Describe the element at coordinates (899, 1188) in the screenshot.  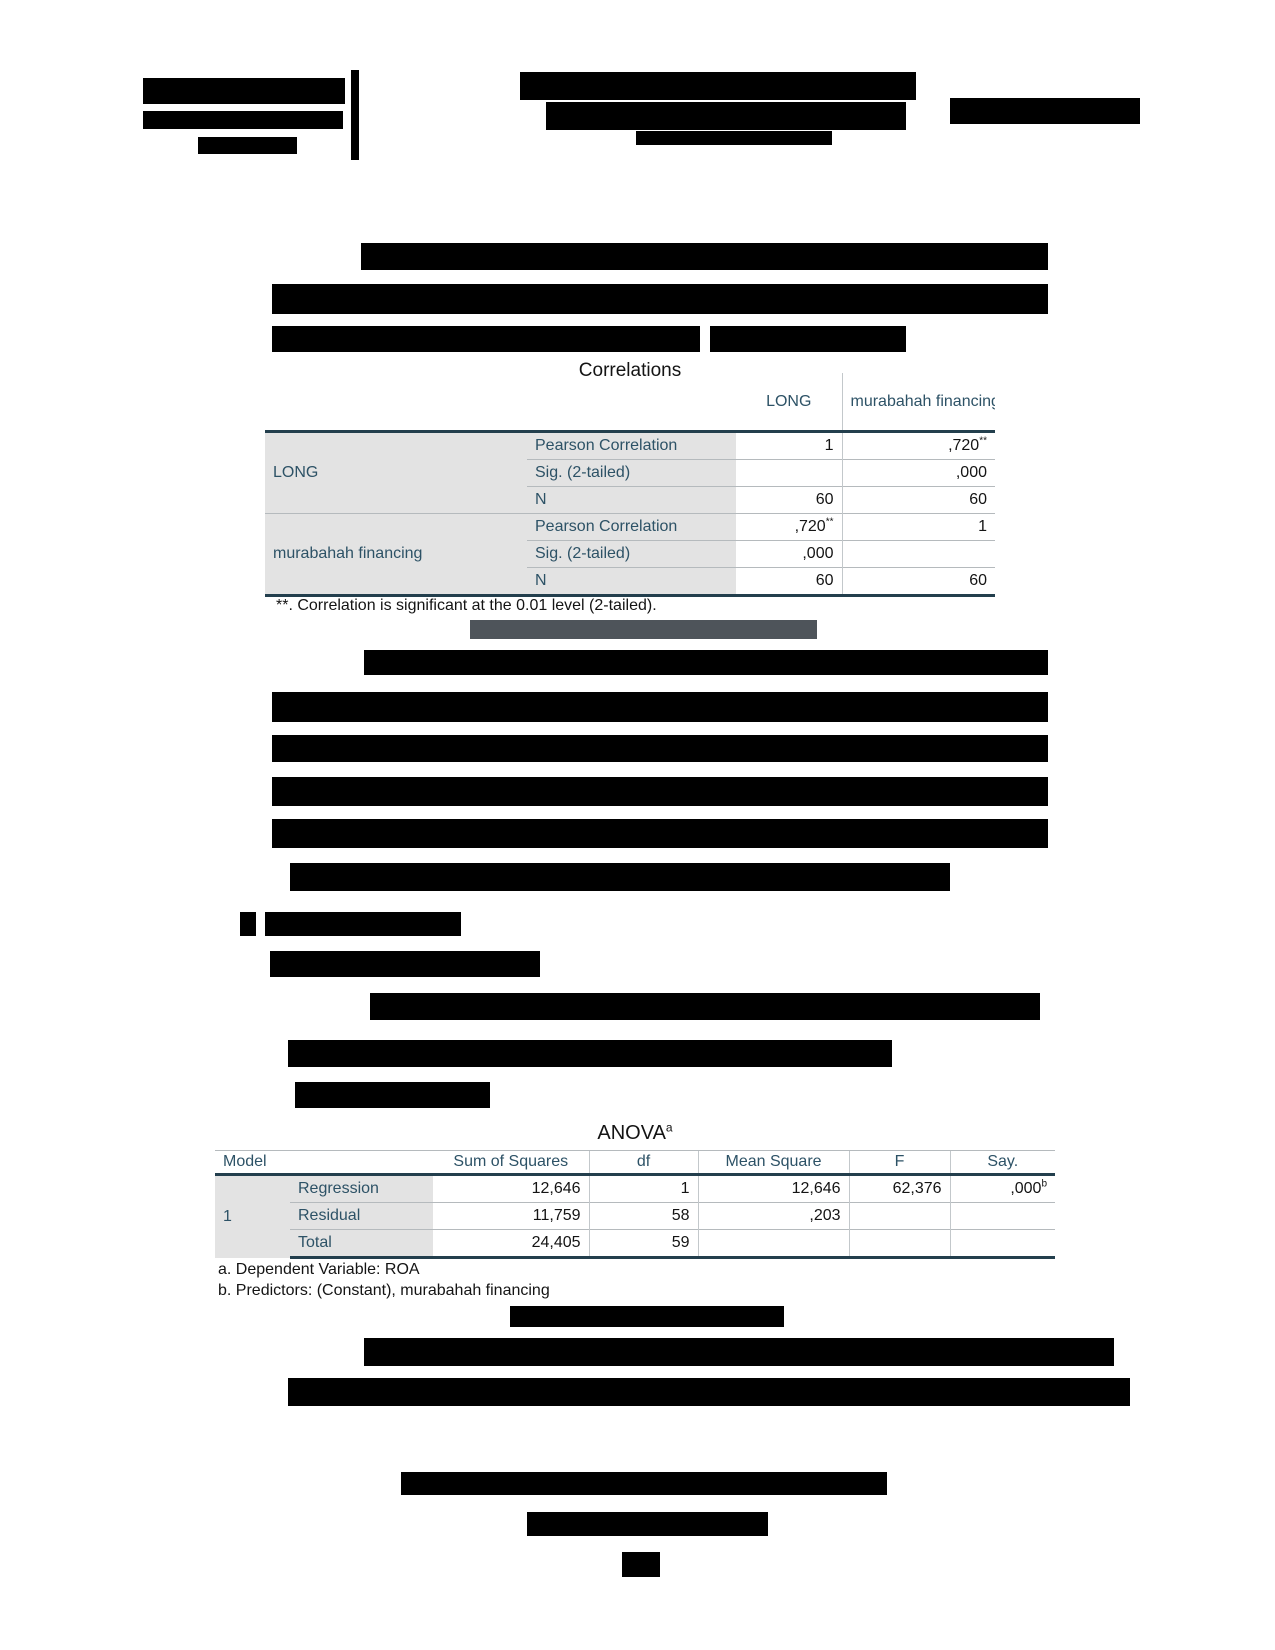
I see `anova-value: 62,376` at that location.